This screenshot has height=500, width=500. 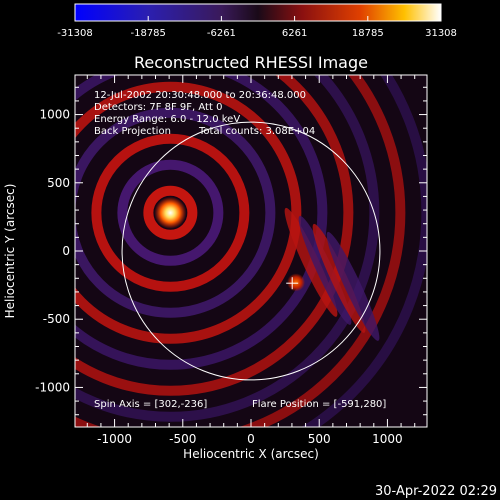 What do you see at coordinates (257, 27) in the screenshot?
I see `colorbar-ticks: -31308 -18785 -6261 6261 18785 31308` at bounding box center [257, 27].